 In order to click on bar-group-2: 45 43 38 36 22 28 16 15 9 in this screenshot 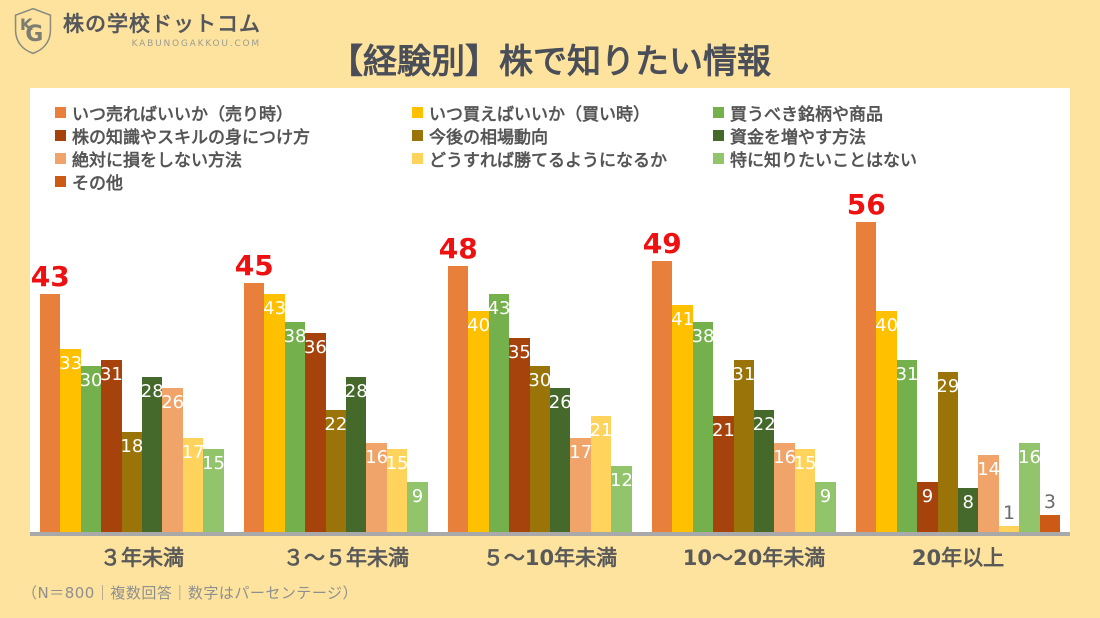, I will do `click(341, 366)`.